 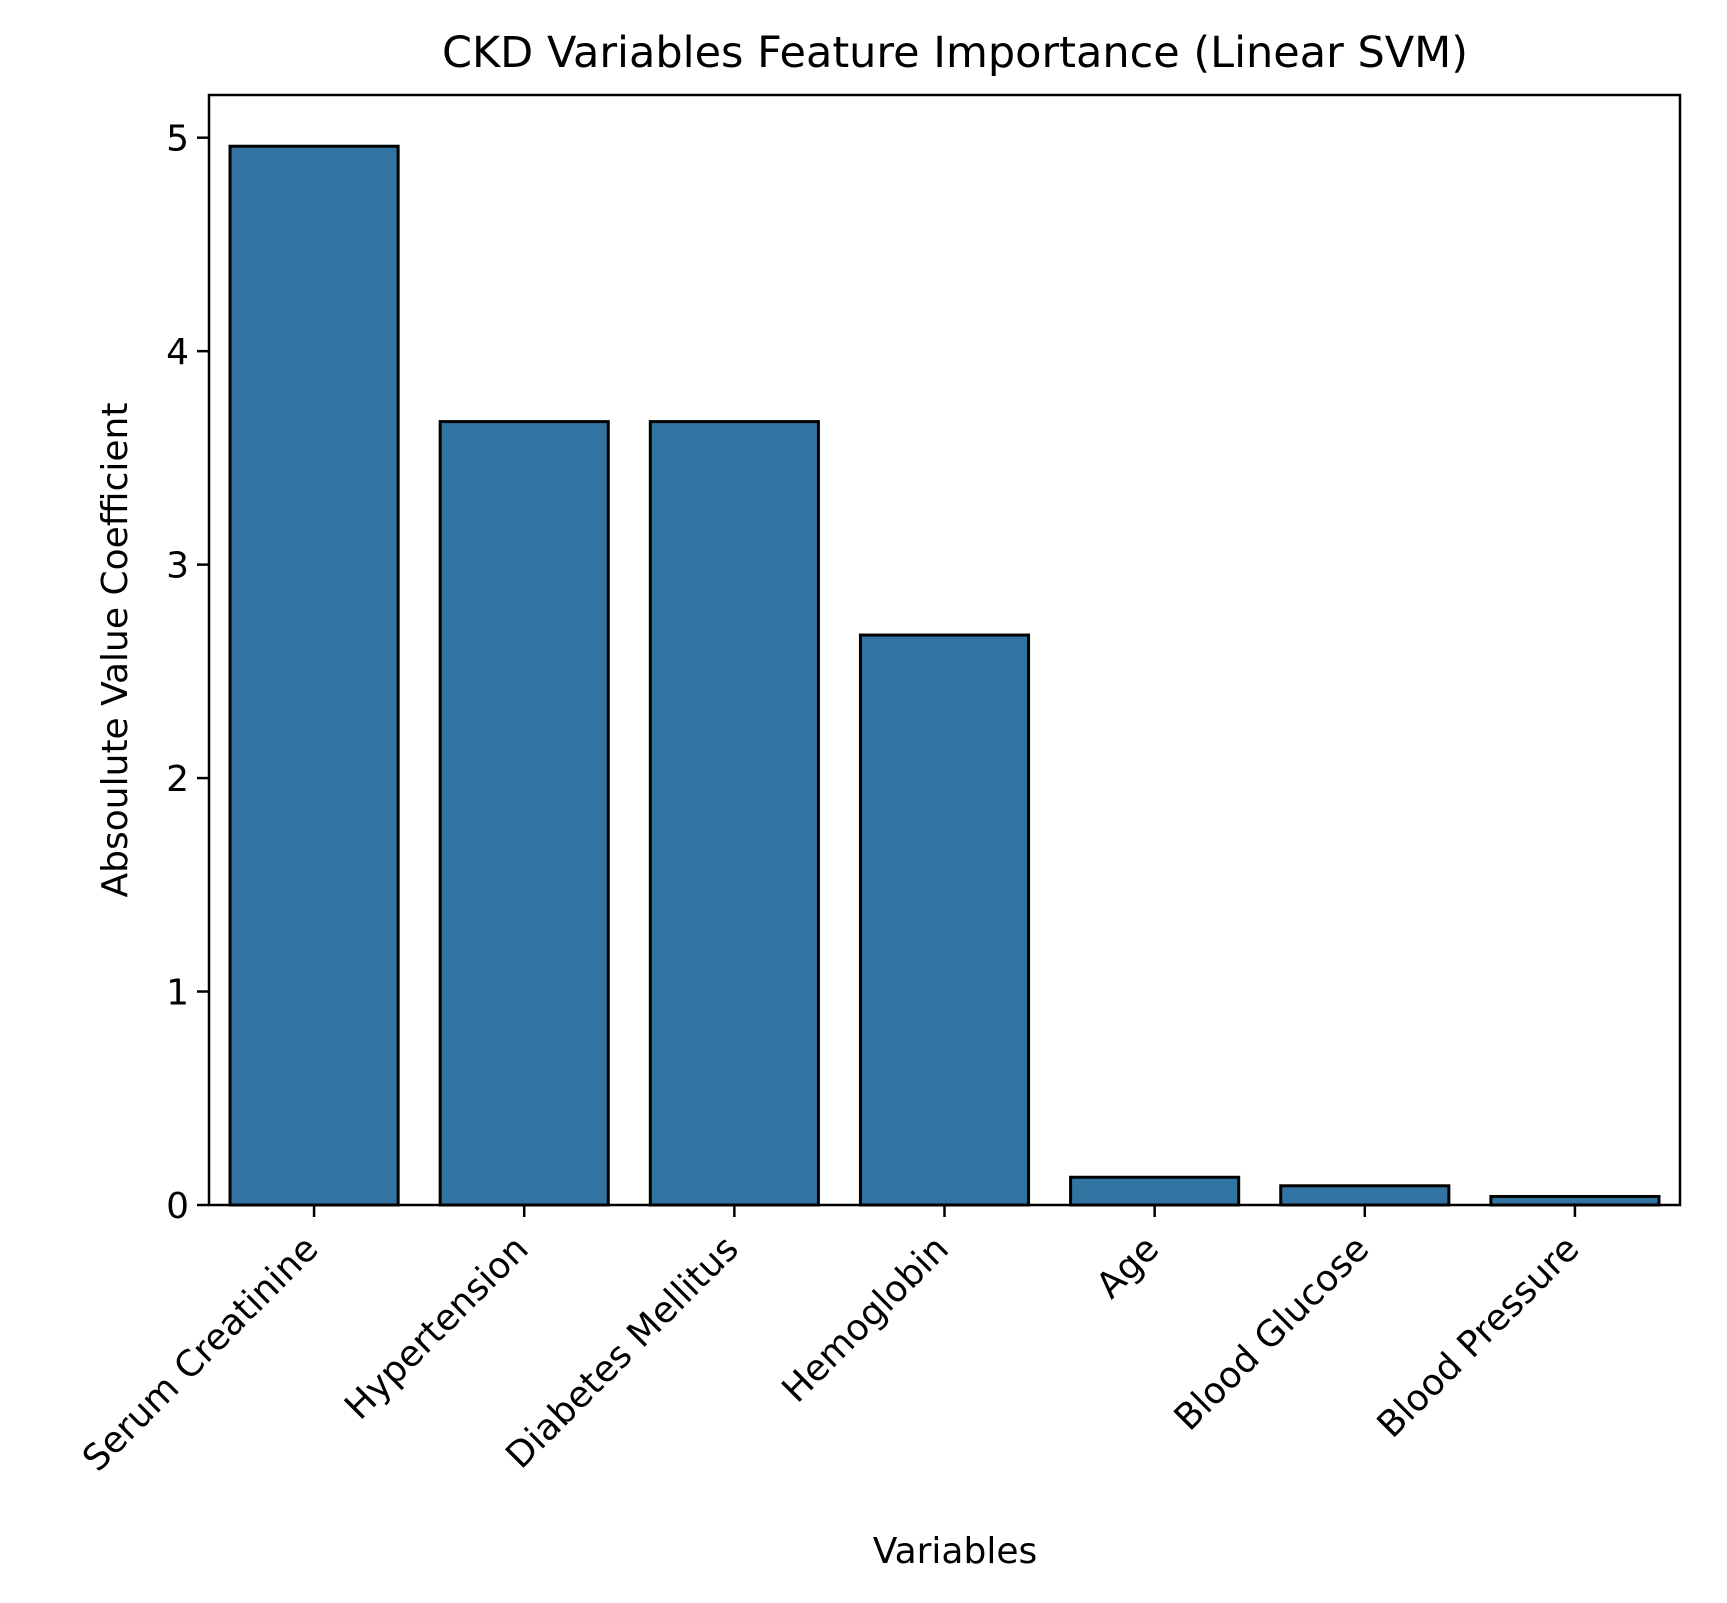 I want to click on x-tick-label: Blood Glucose, so click(x=1272, y=1333).